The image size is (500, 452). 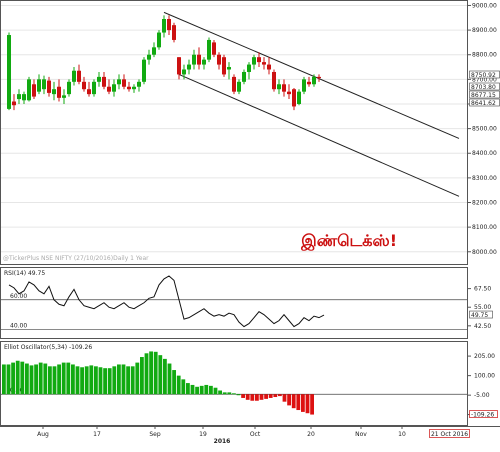 I want to click on price-value-label: 8750.92, so click(x=483, y=75).